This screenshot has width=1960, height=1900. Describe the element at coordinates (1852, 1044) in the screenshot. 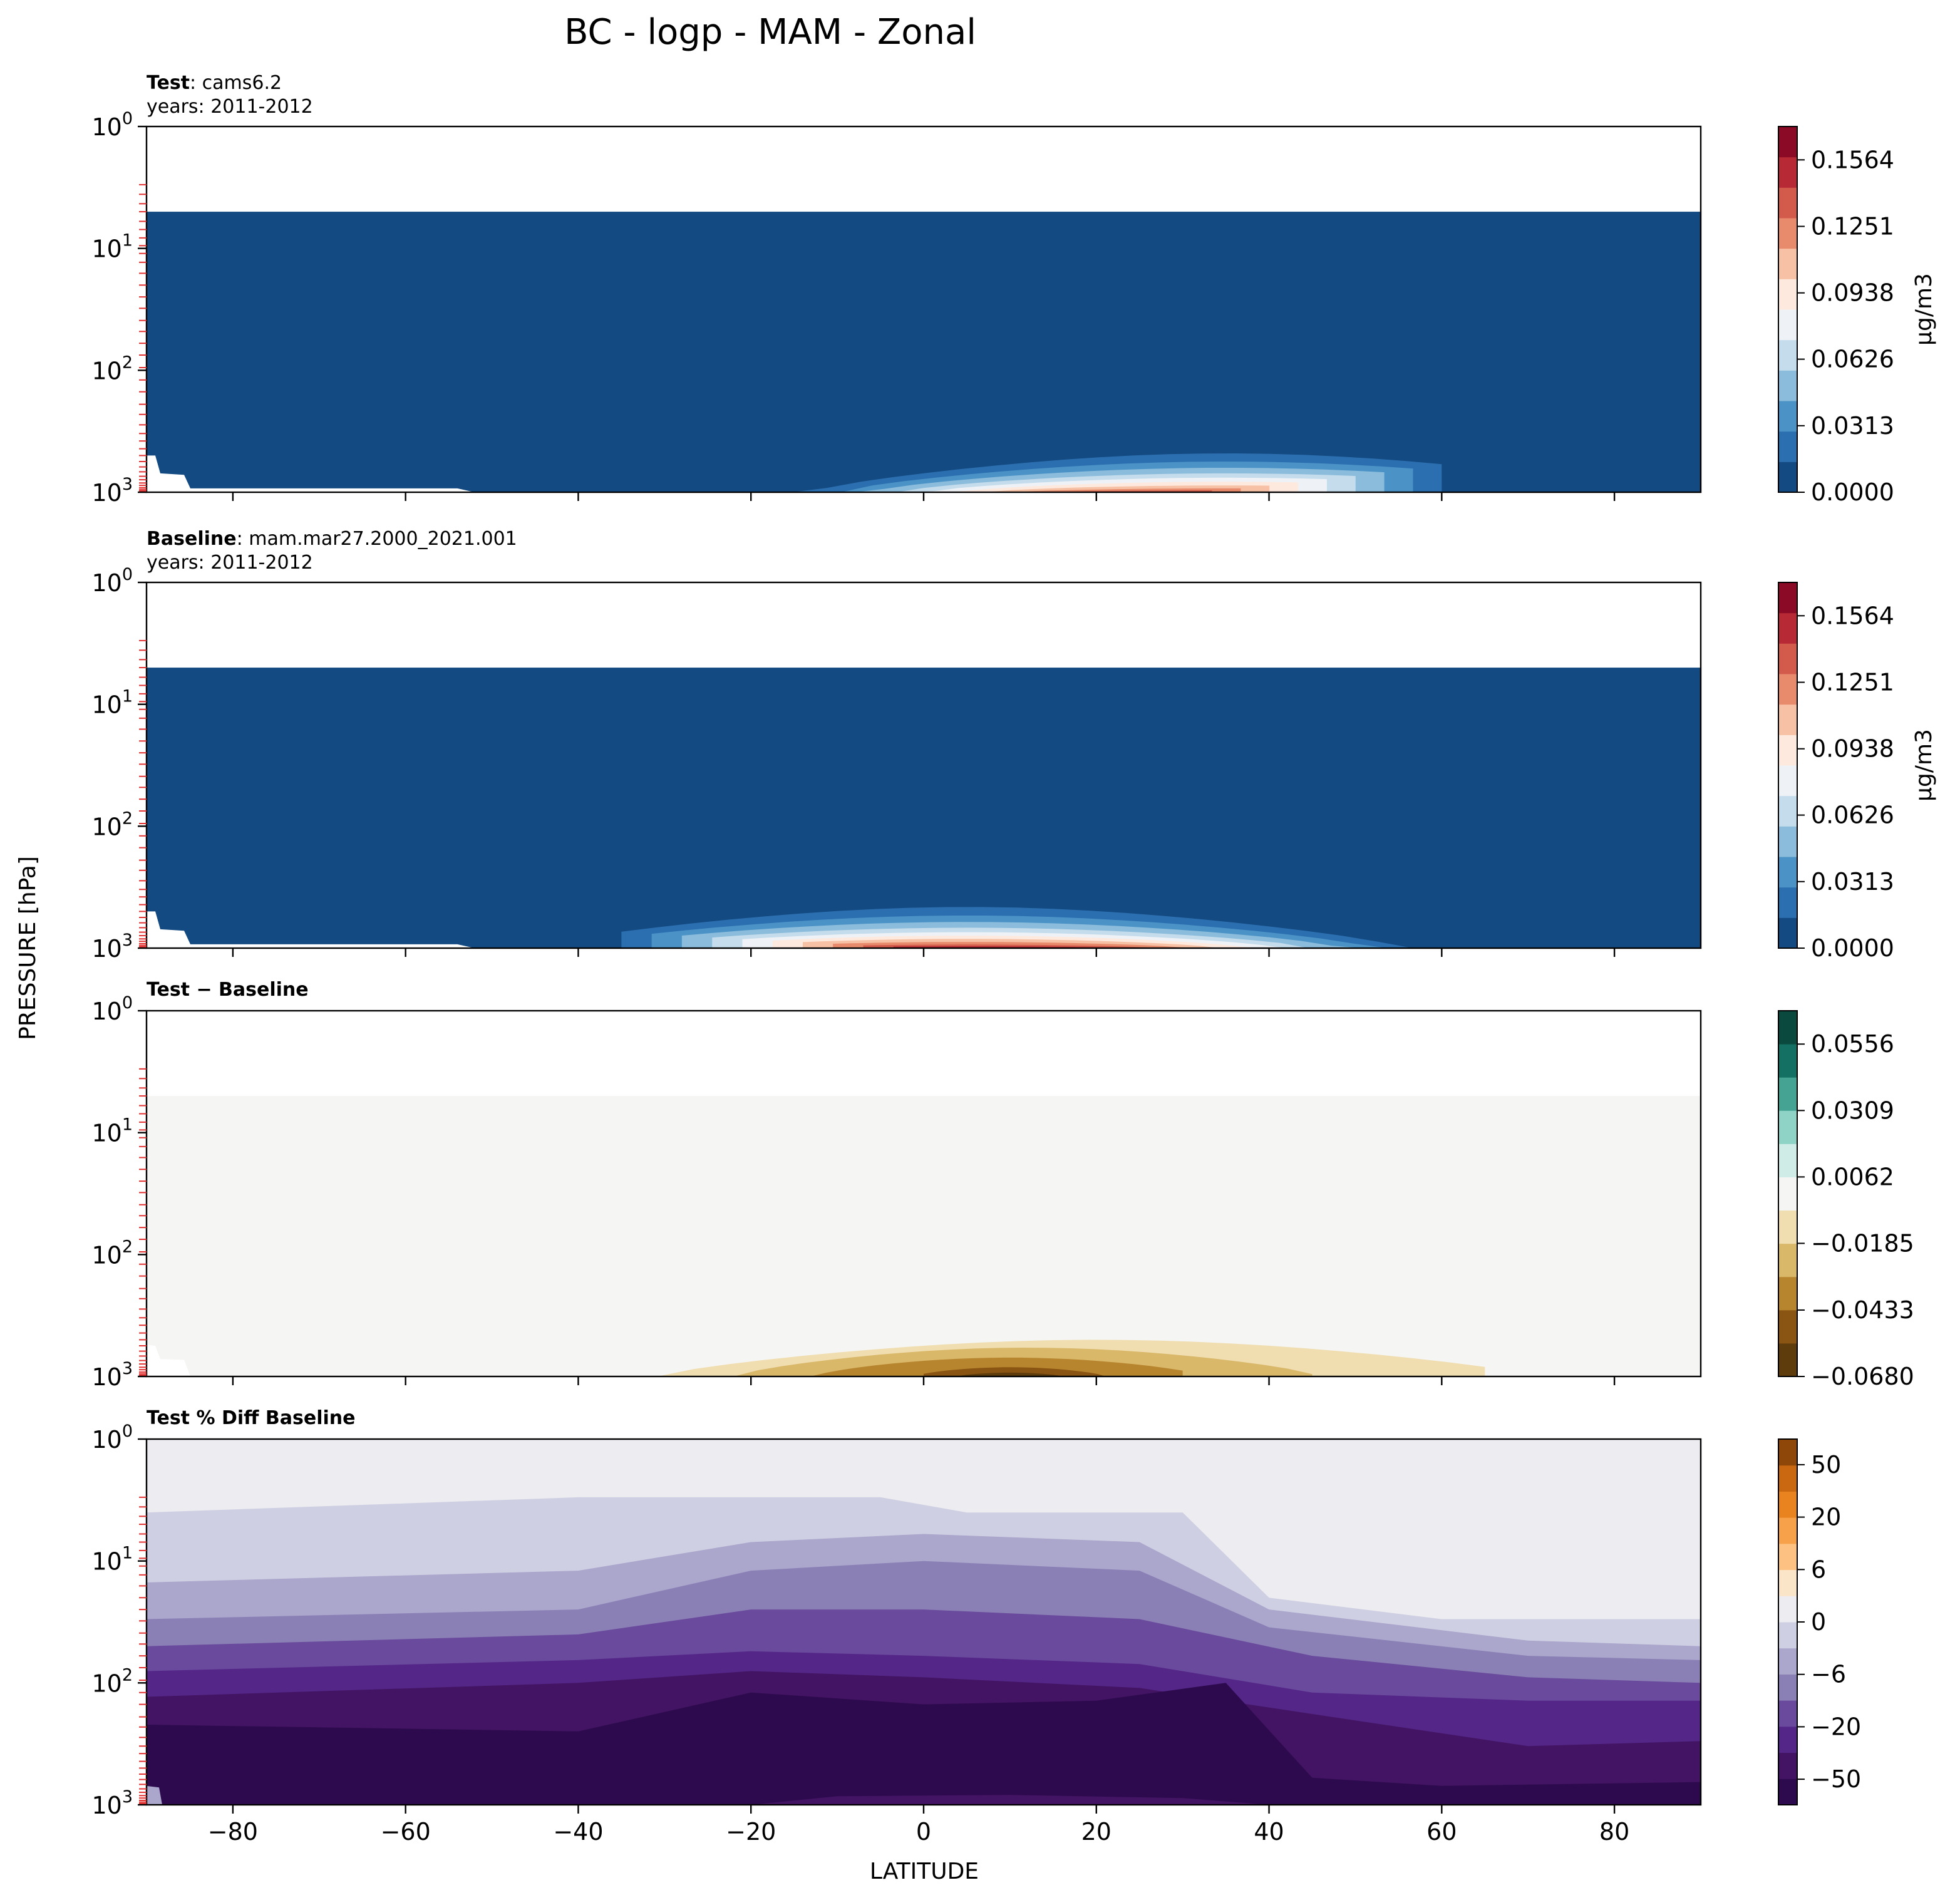

I see `colorbar-tick-label: 0.0556` at that location.